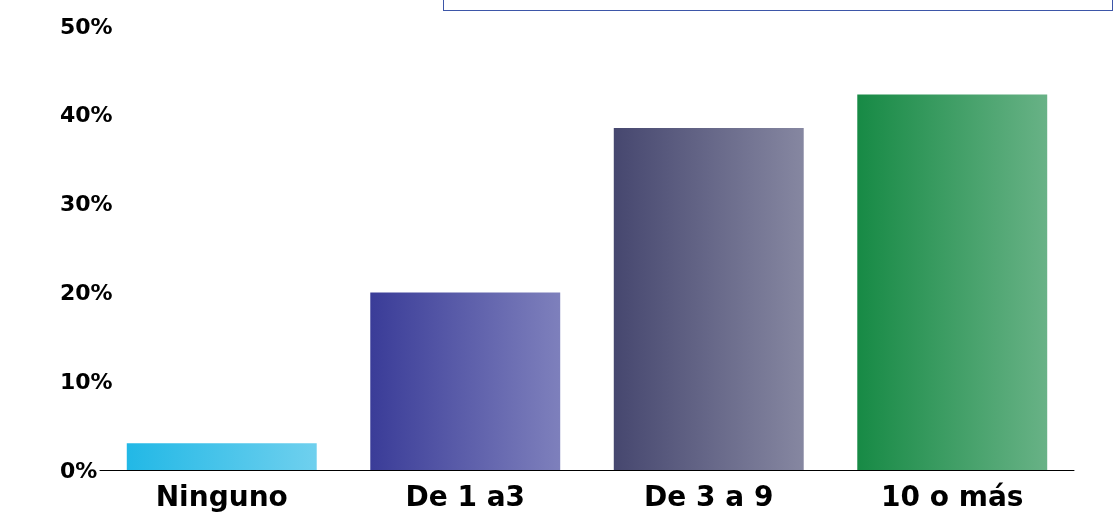 This screenshot has height=516, width=1114. I want to click on x-tick-label: De 3 a 9, so click(709, 496).